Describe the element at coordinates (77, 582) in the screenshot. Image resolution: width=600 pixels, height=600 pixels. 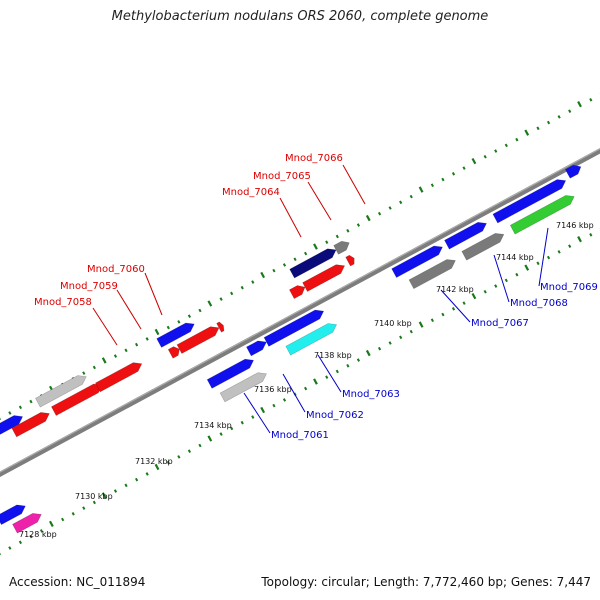
I see `accession-text: Accession: NC_011894` at that location.